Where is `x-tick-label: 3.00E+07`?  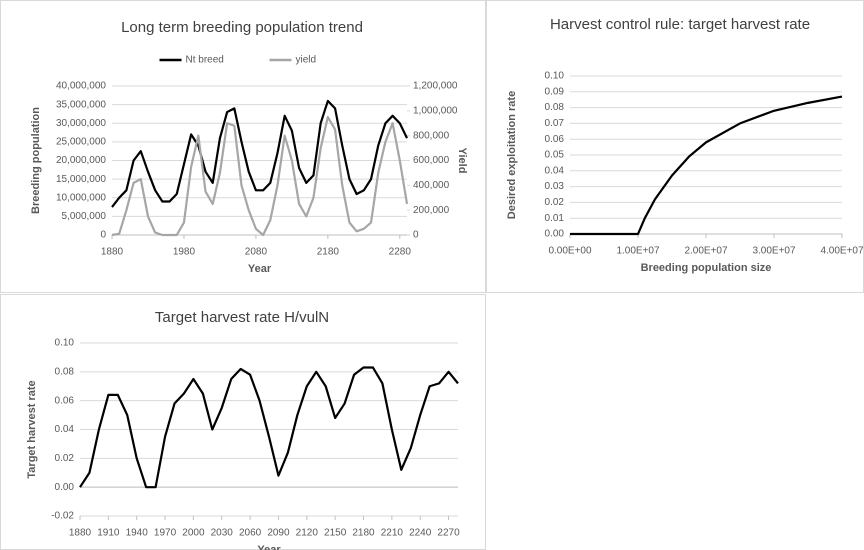 x-tick-label: 3.00E+07 is located at coordinates (774, 251).